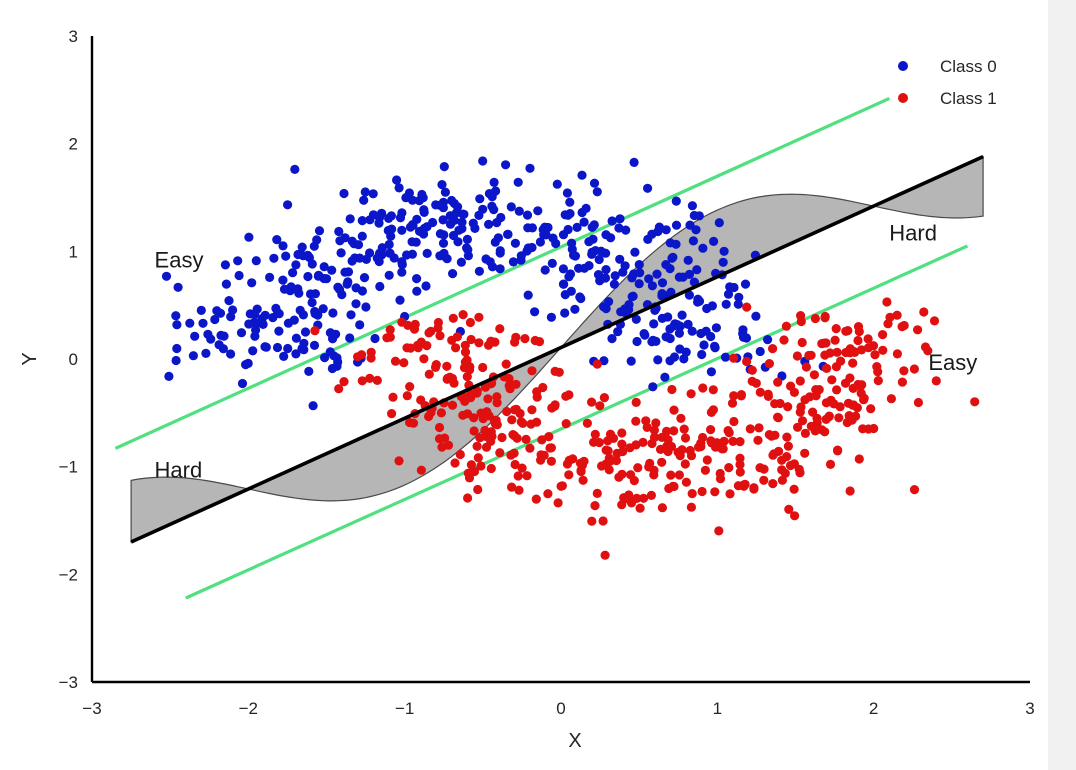 This screenshot has height=770, width=1076. What do you see at coordinates (73, 144) in the screenshot?
I see `y-tick-label: 2` at bounding box center [73, 144].